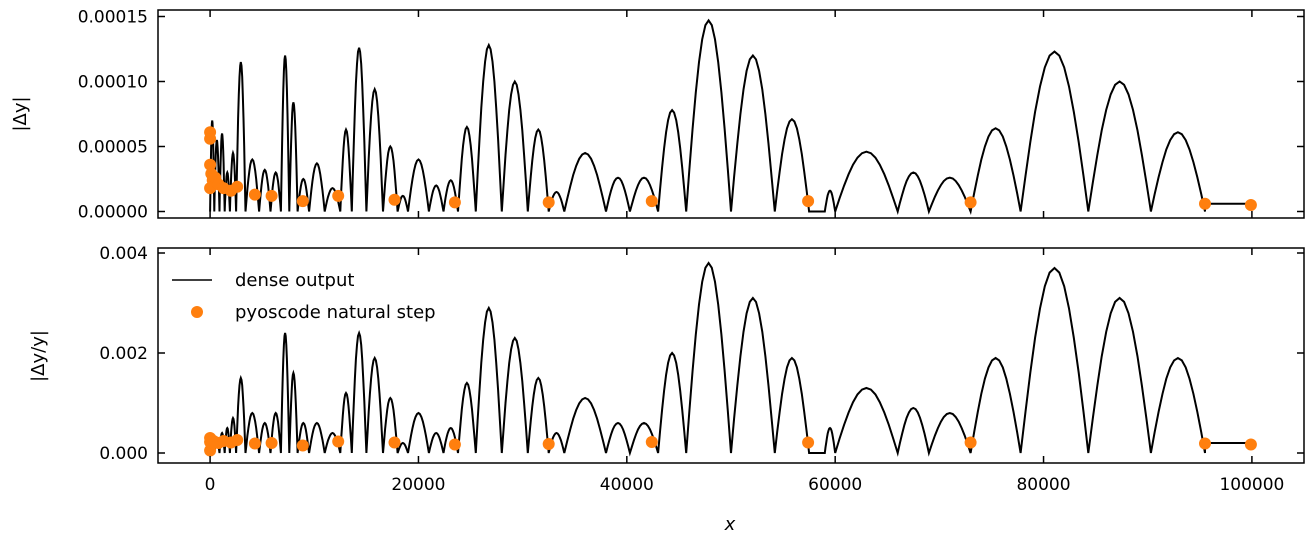 The width and height of the screenshot is (1307, 537). Describe the element at coordinates (1043, 485) in the screenshot. I see `bottom-x-tick-label: 80000` at that location.